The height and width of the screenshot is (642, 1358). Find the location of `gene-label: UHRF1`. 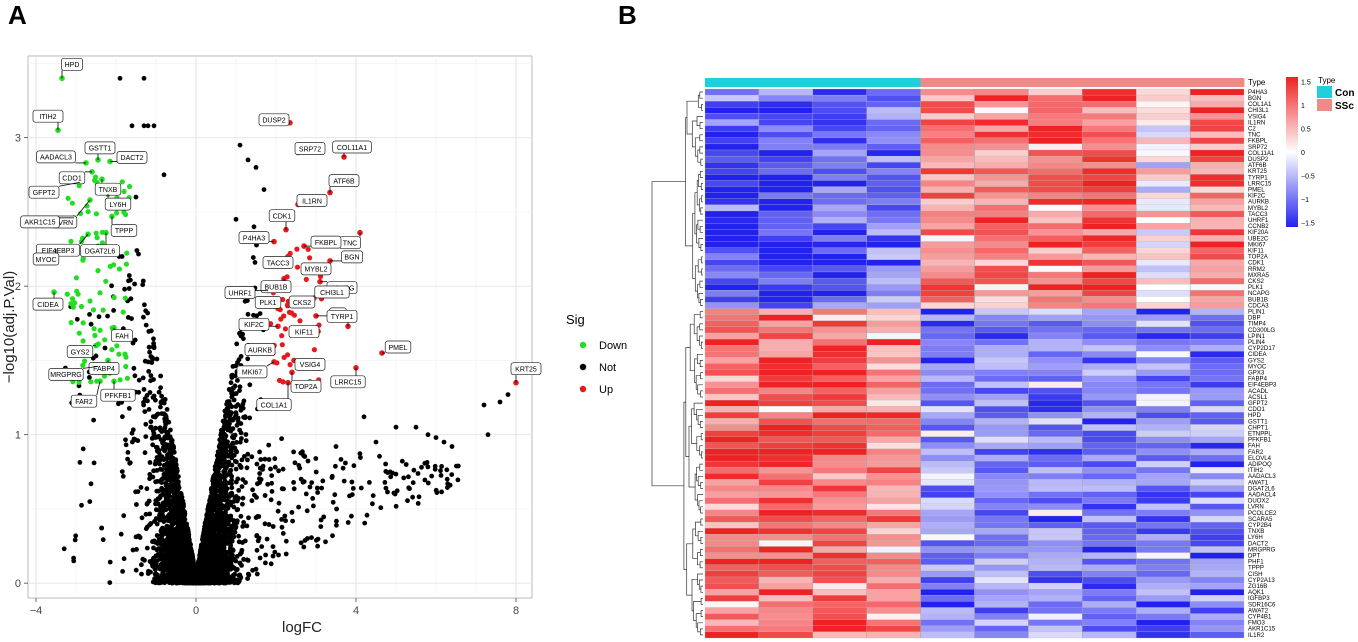

gene-label: UHRF1 is located at coordinates (239, 293).